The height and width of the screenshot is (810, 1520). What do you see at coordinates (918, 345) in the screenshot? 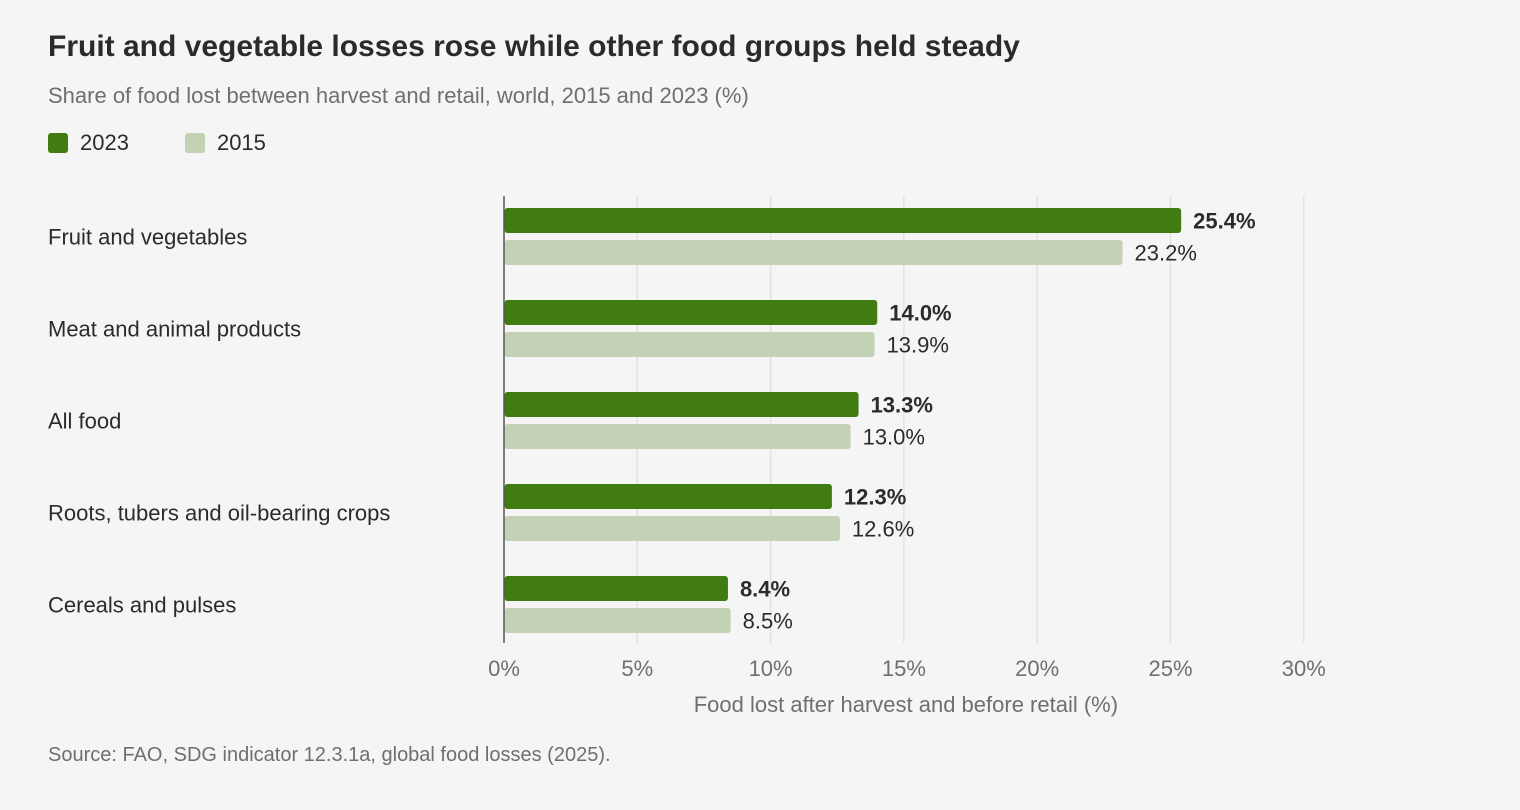
I see `value-label-meat-and-animal-products-2015: 13.9%` at bounding box center [918, 345].